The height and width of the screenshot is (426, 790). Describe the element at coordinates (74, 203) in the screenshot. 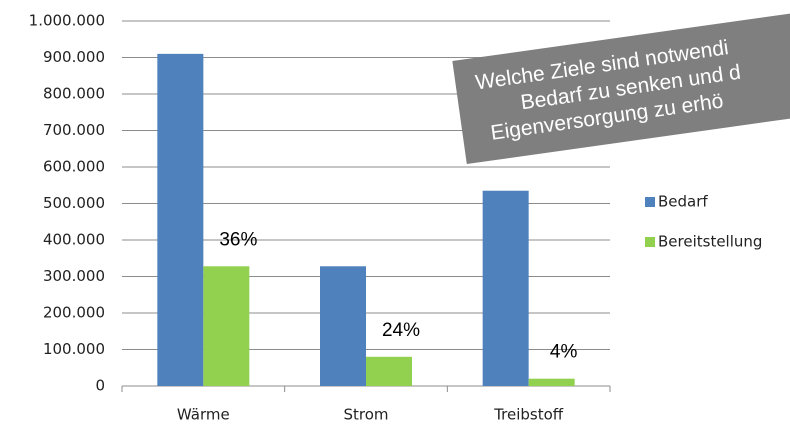

I see `y-tick-label: 500.000` at that location.